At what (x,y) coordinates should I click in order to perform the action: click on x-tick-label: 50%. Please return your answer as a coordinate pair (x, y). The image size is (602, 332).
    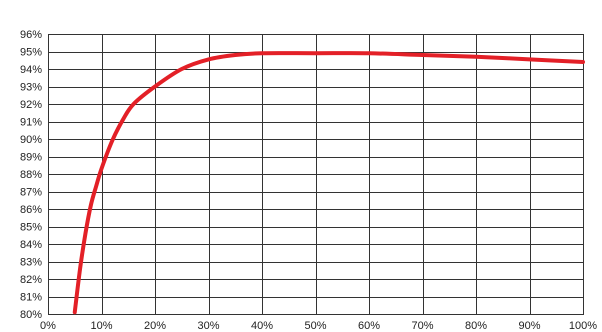
    Looking at the image, I should click on (315, 326).